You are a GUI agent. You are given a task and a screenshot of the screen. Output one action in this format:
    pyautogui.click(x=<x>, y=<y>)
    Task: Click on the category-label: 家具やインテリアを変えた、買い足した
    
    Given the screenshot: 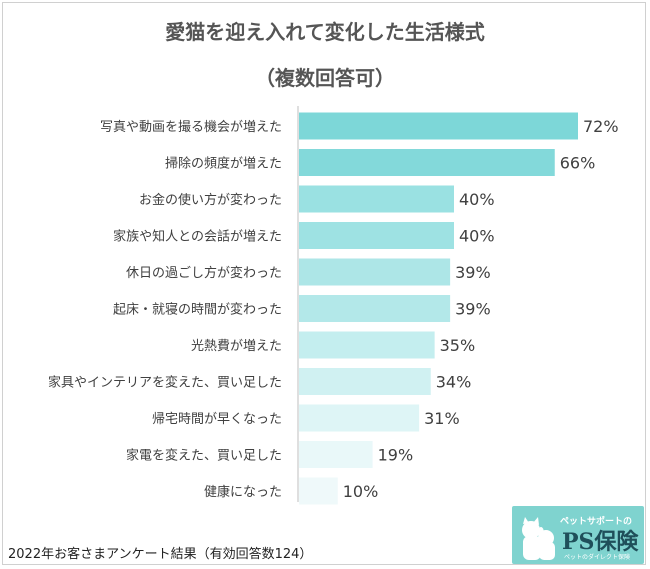 What is the action you would take?
    pyautogui.click(x=165, y=383)
    